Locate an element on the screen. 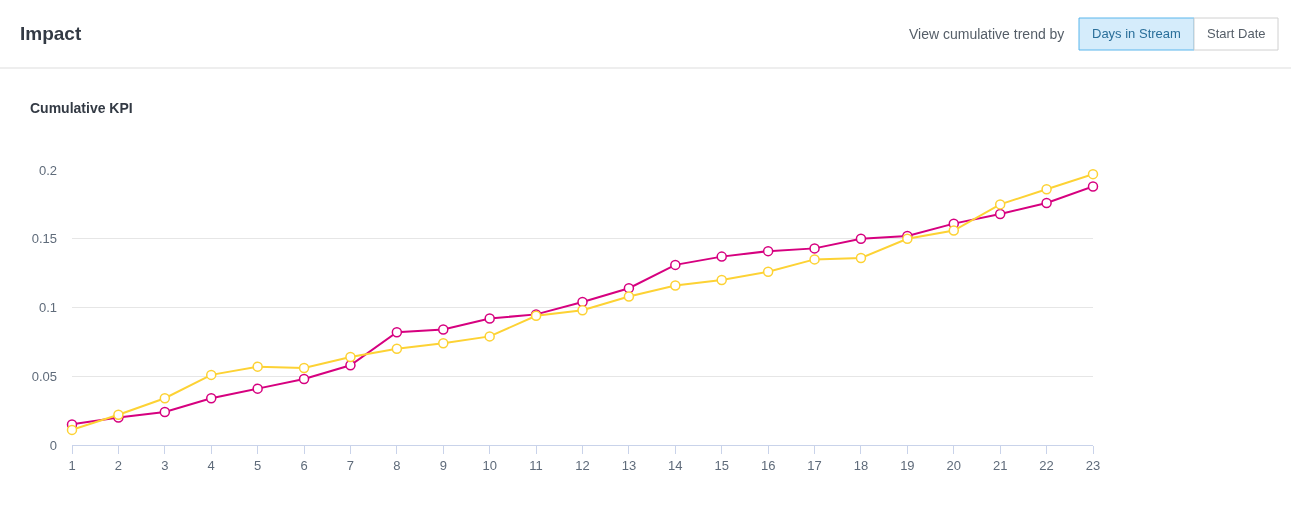 The height and width of the screenshot is (514, 1291). x-tick-label: 5 is located at coordinates (258, 465).